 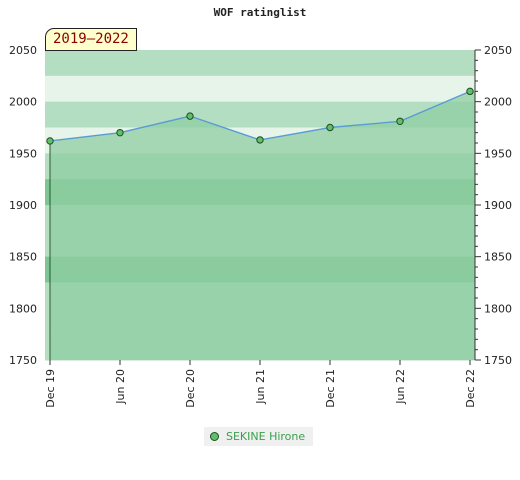 I want to click on y-tick-label-right: 1850, so click(x=498, y=257).